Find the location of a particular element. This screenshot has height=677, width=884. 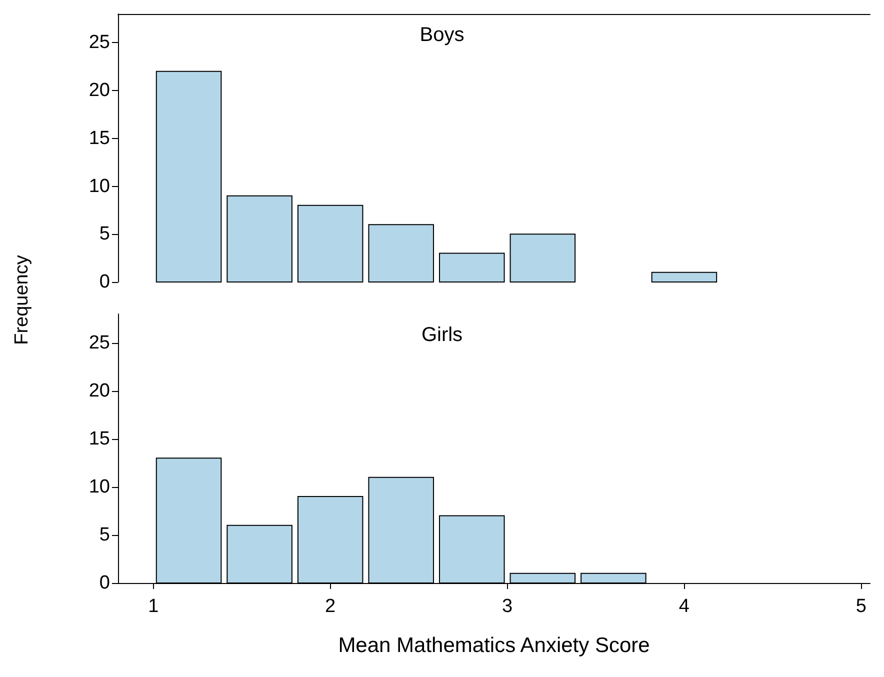

x-tick-label: 3 is located at coordinates (507, 606).